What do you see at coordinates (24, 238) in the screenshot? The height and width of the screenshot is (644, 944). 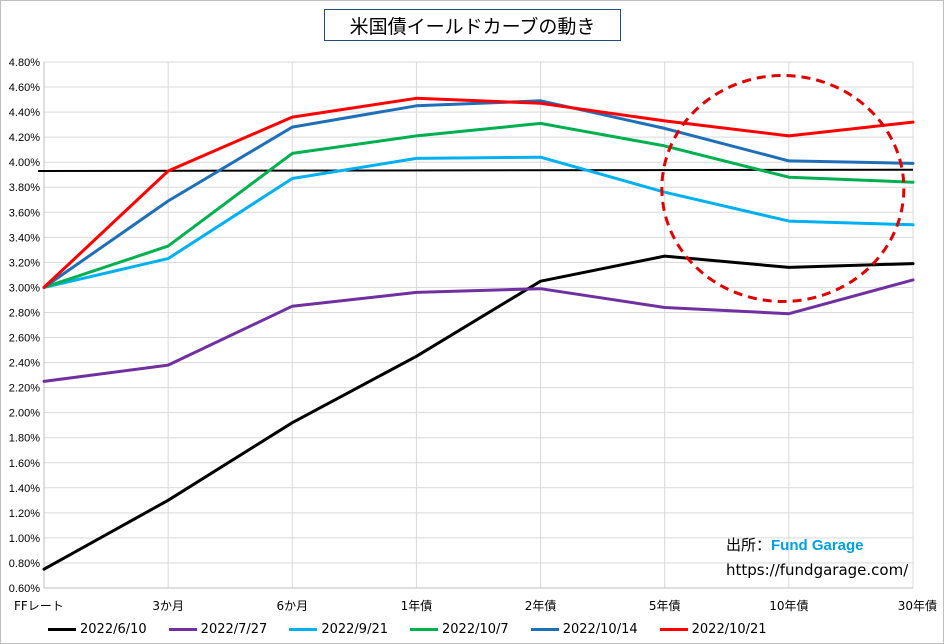 I see `y-tick-label: 3.40%` at bounding box center [24, 238].